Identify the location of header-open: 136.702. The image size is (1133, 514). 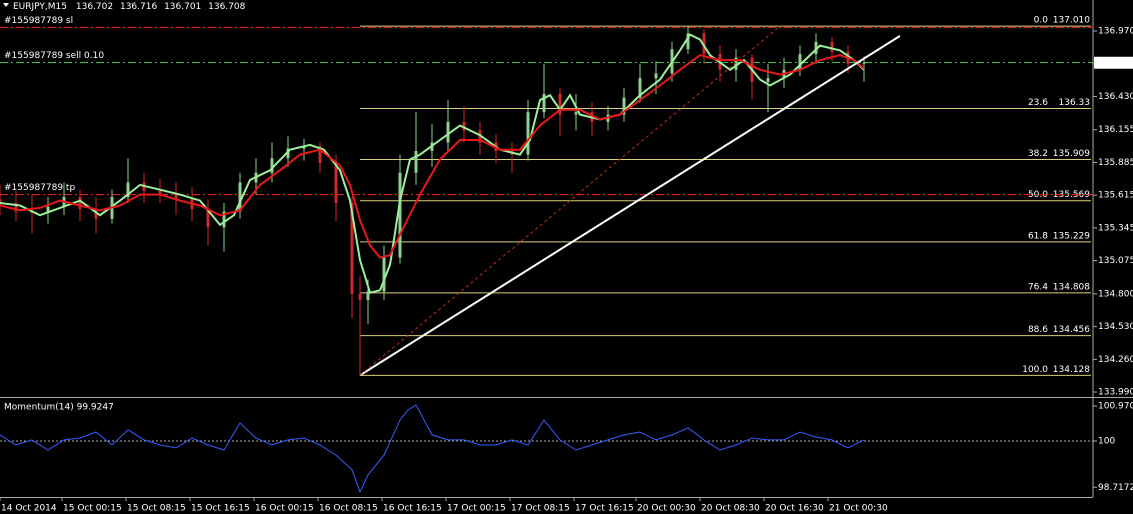
(94, 7).